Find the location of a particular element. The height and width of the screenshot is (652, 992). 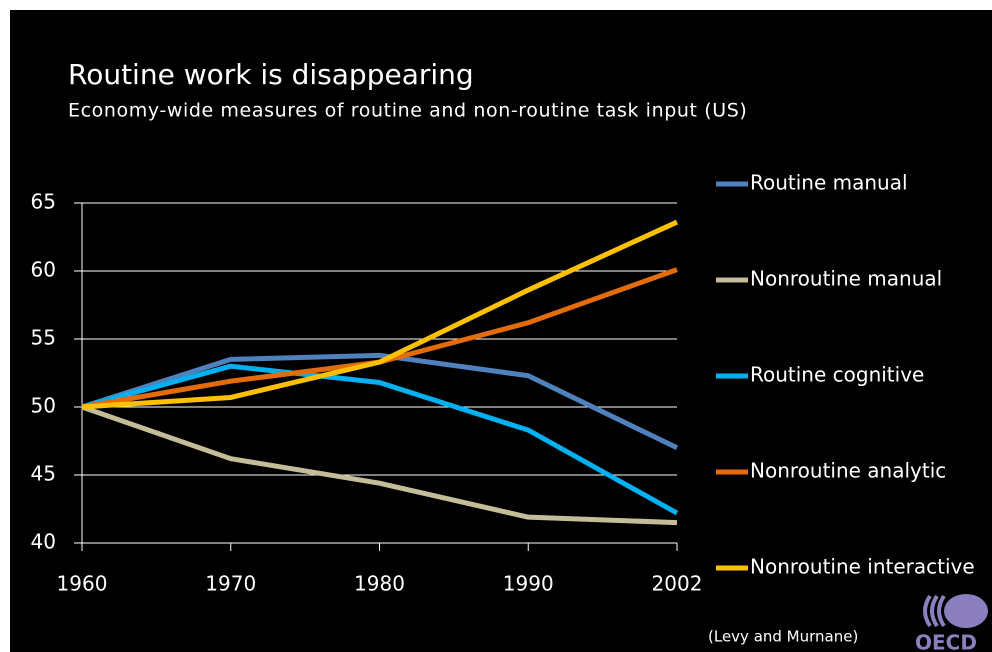

y-tick-label: 55 is located at coordinates (43, 338).